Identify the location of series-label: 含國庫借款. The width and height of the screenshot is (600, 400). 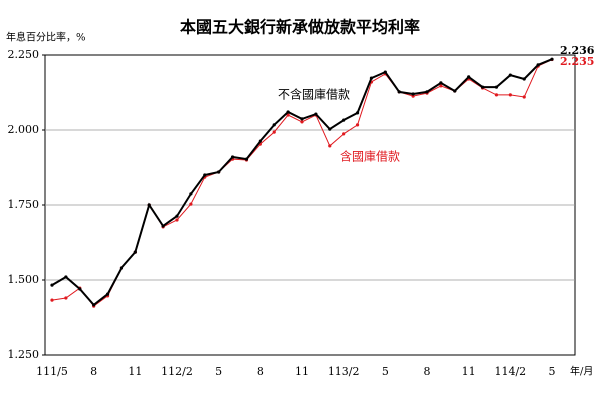
(370, 156).